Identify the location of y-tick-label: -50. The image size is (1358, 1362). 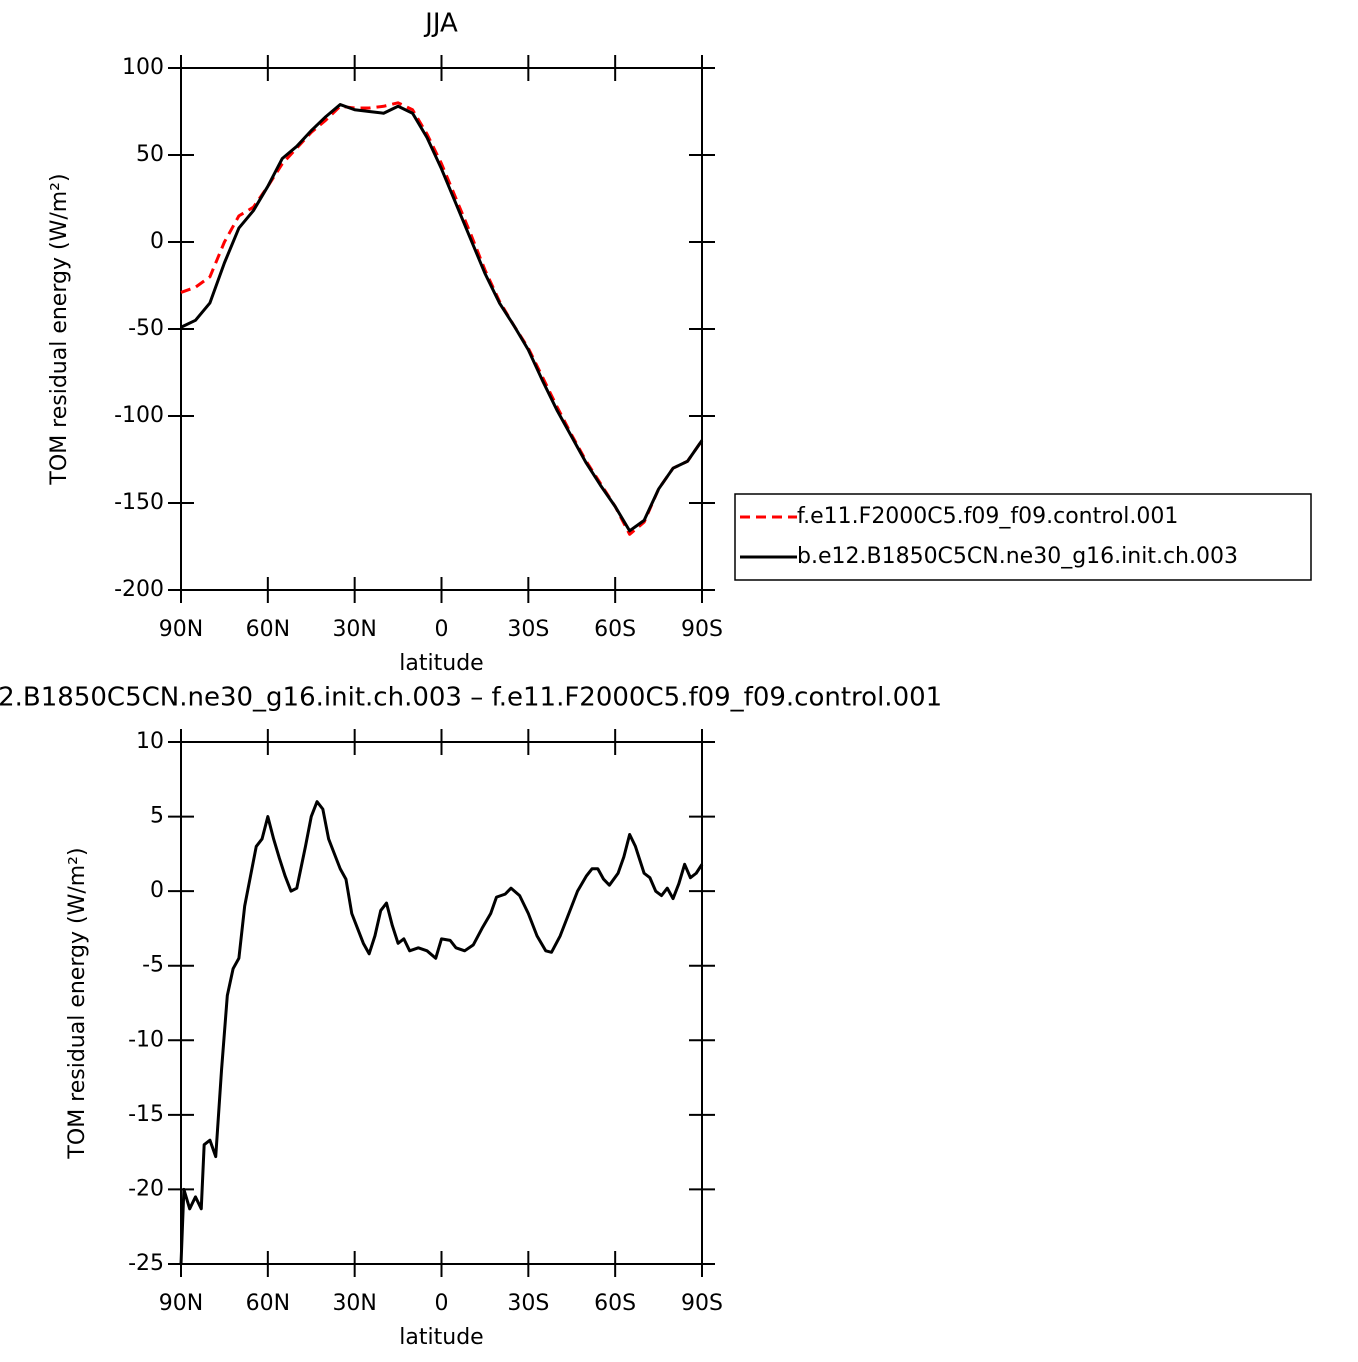
(146, 328).